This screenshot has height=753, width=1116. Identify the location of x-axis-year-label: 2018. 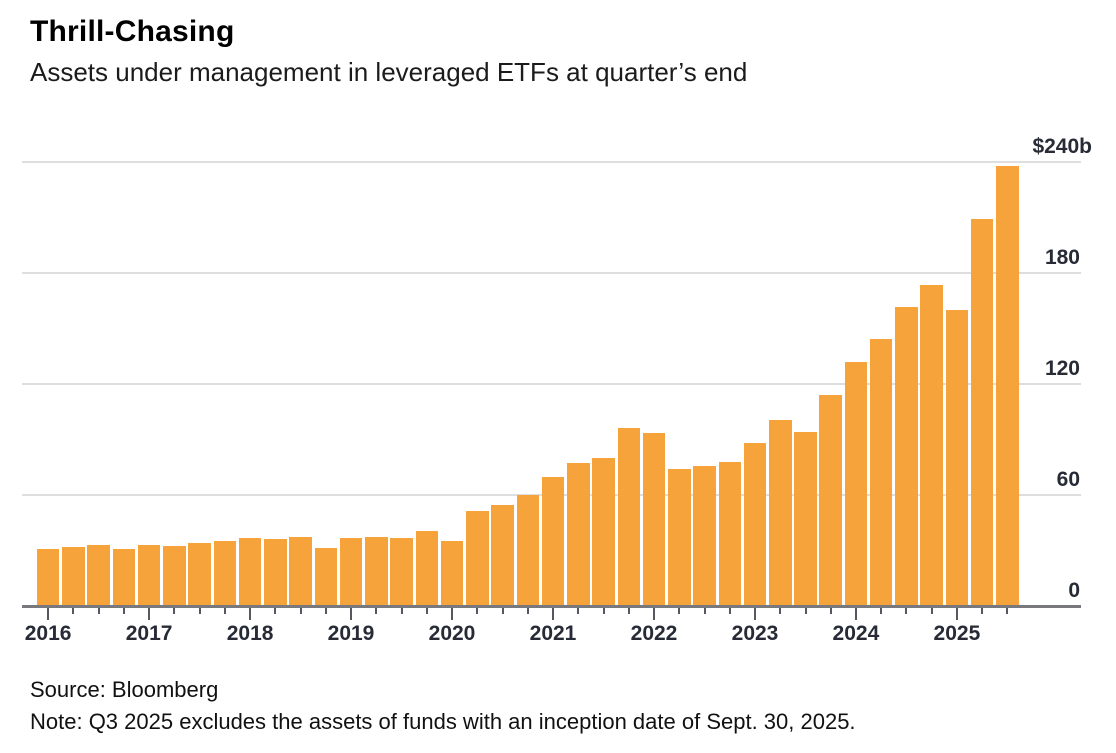
(250, 633).